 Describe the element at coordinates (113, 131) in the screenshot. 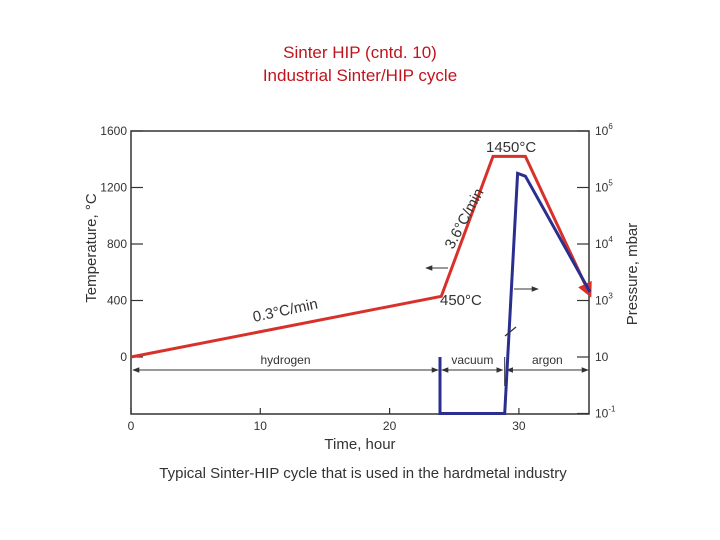

I see `y-left-tick-label: 1600` at that location.